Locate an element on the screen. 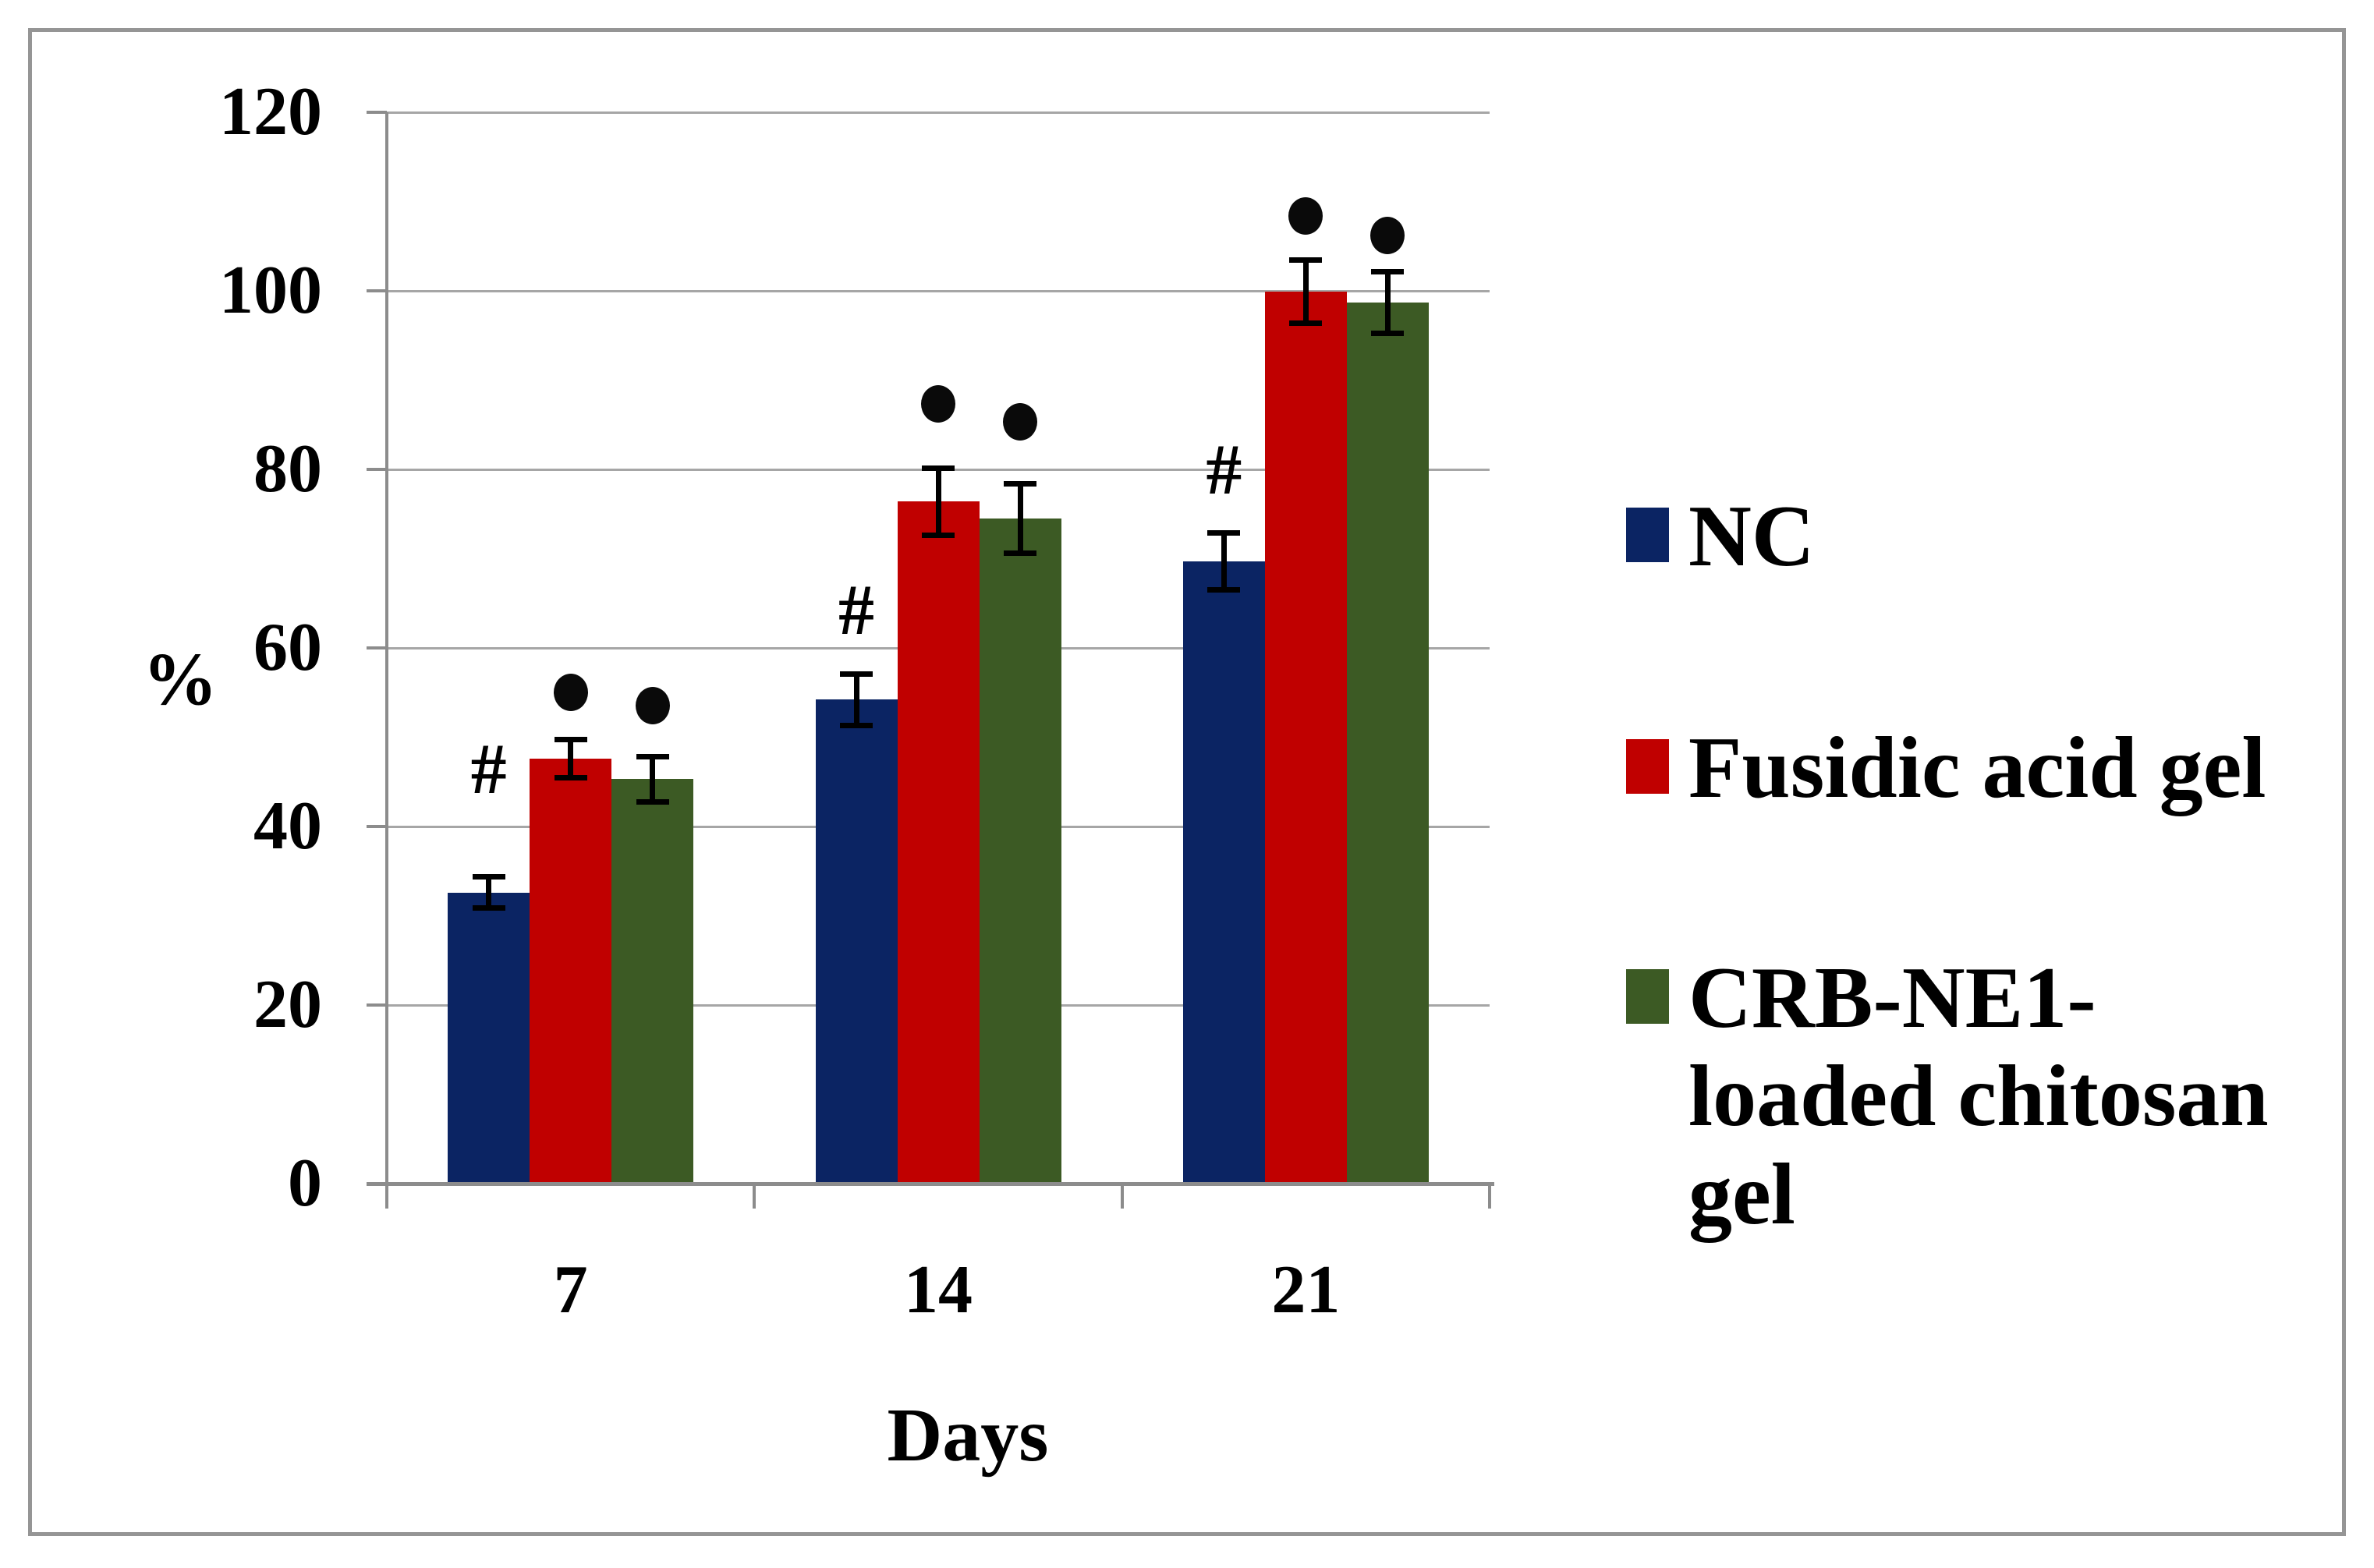 The height and width of the screenshot is (1568, 2374). x-tick-label: 14 is located at coordinates (938, 1290).